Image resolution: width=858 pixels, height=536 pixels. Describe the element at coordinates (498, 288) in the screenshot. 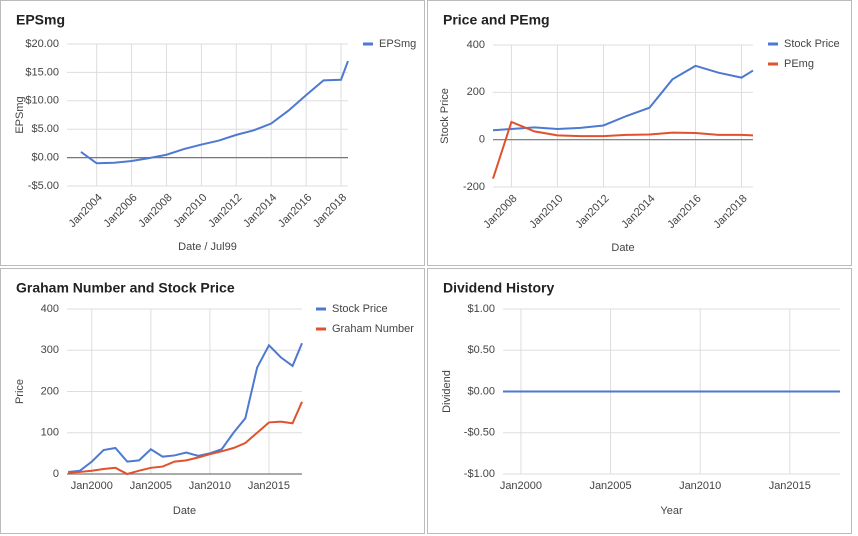

I see `chart-title: Dividend History` at that location.